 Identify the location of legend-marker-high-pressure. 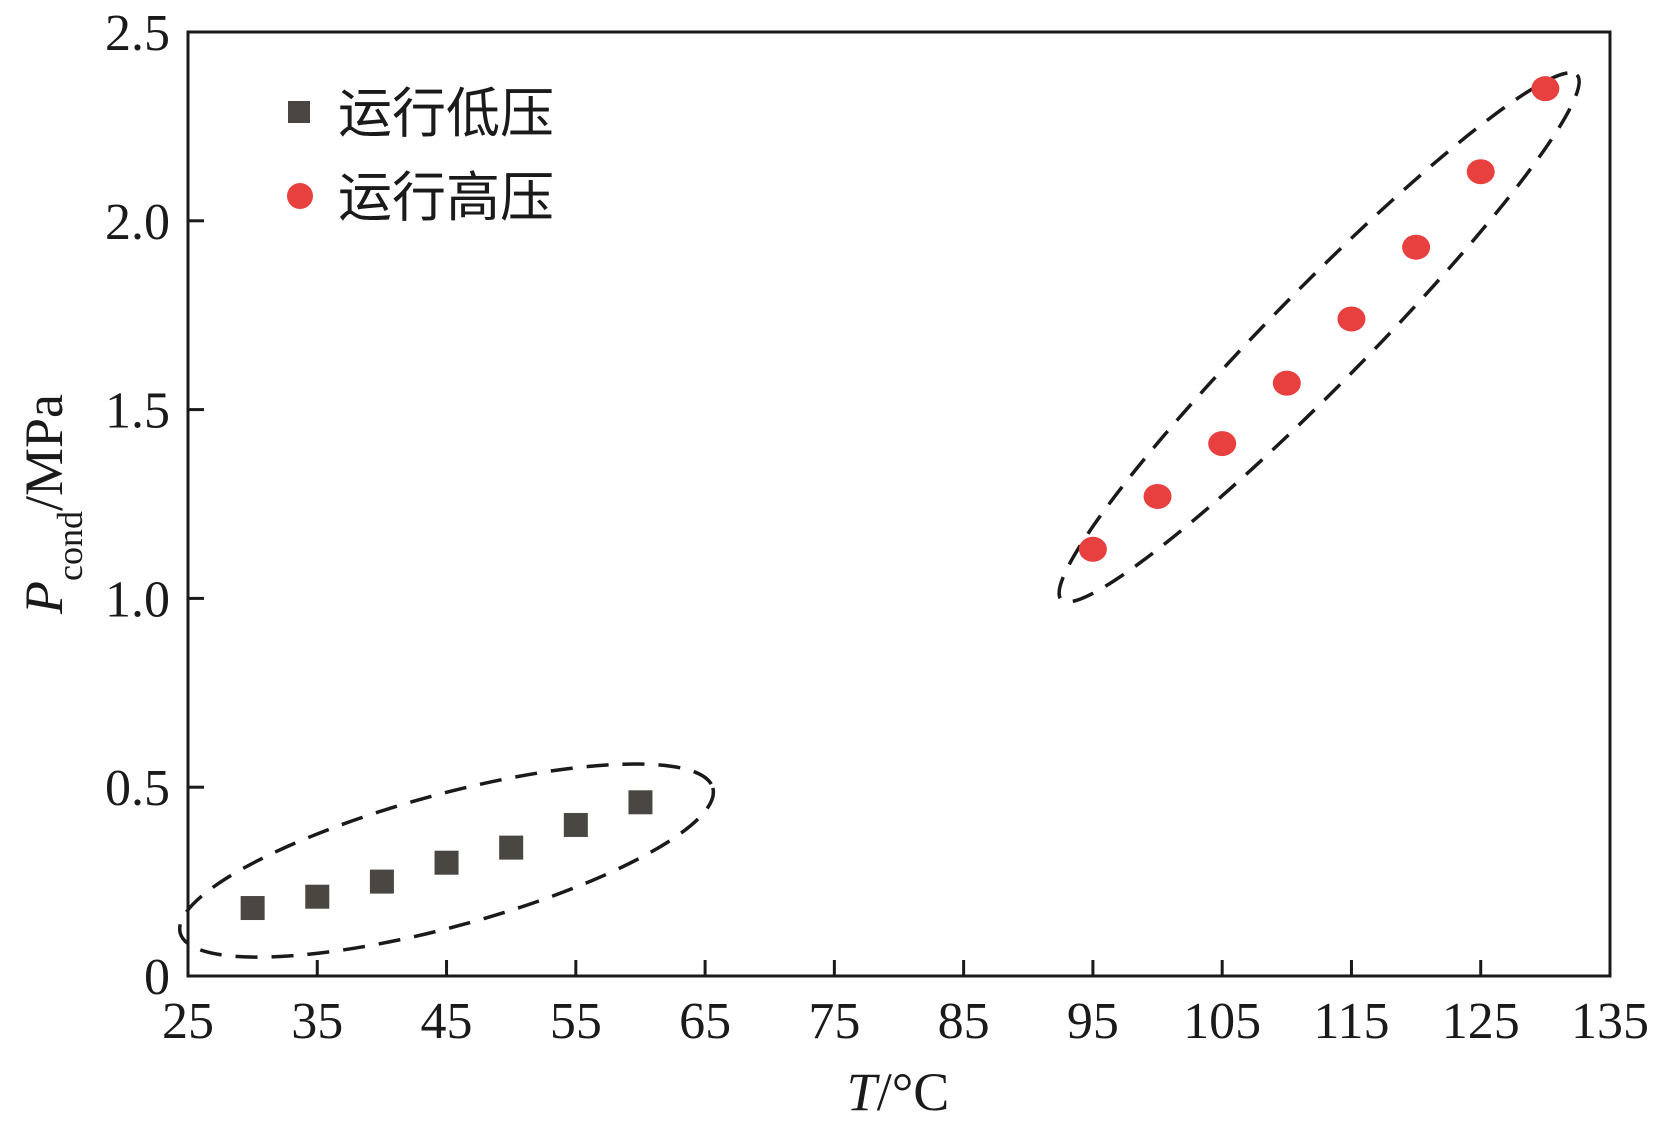
(300, 196).